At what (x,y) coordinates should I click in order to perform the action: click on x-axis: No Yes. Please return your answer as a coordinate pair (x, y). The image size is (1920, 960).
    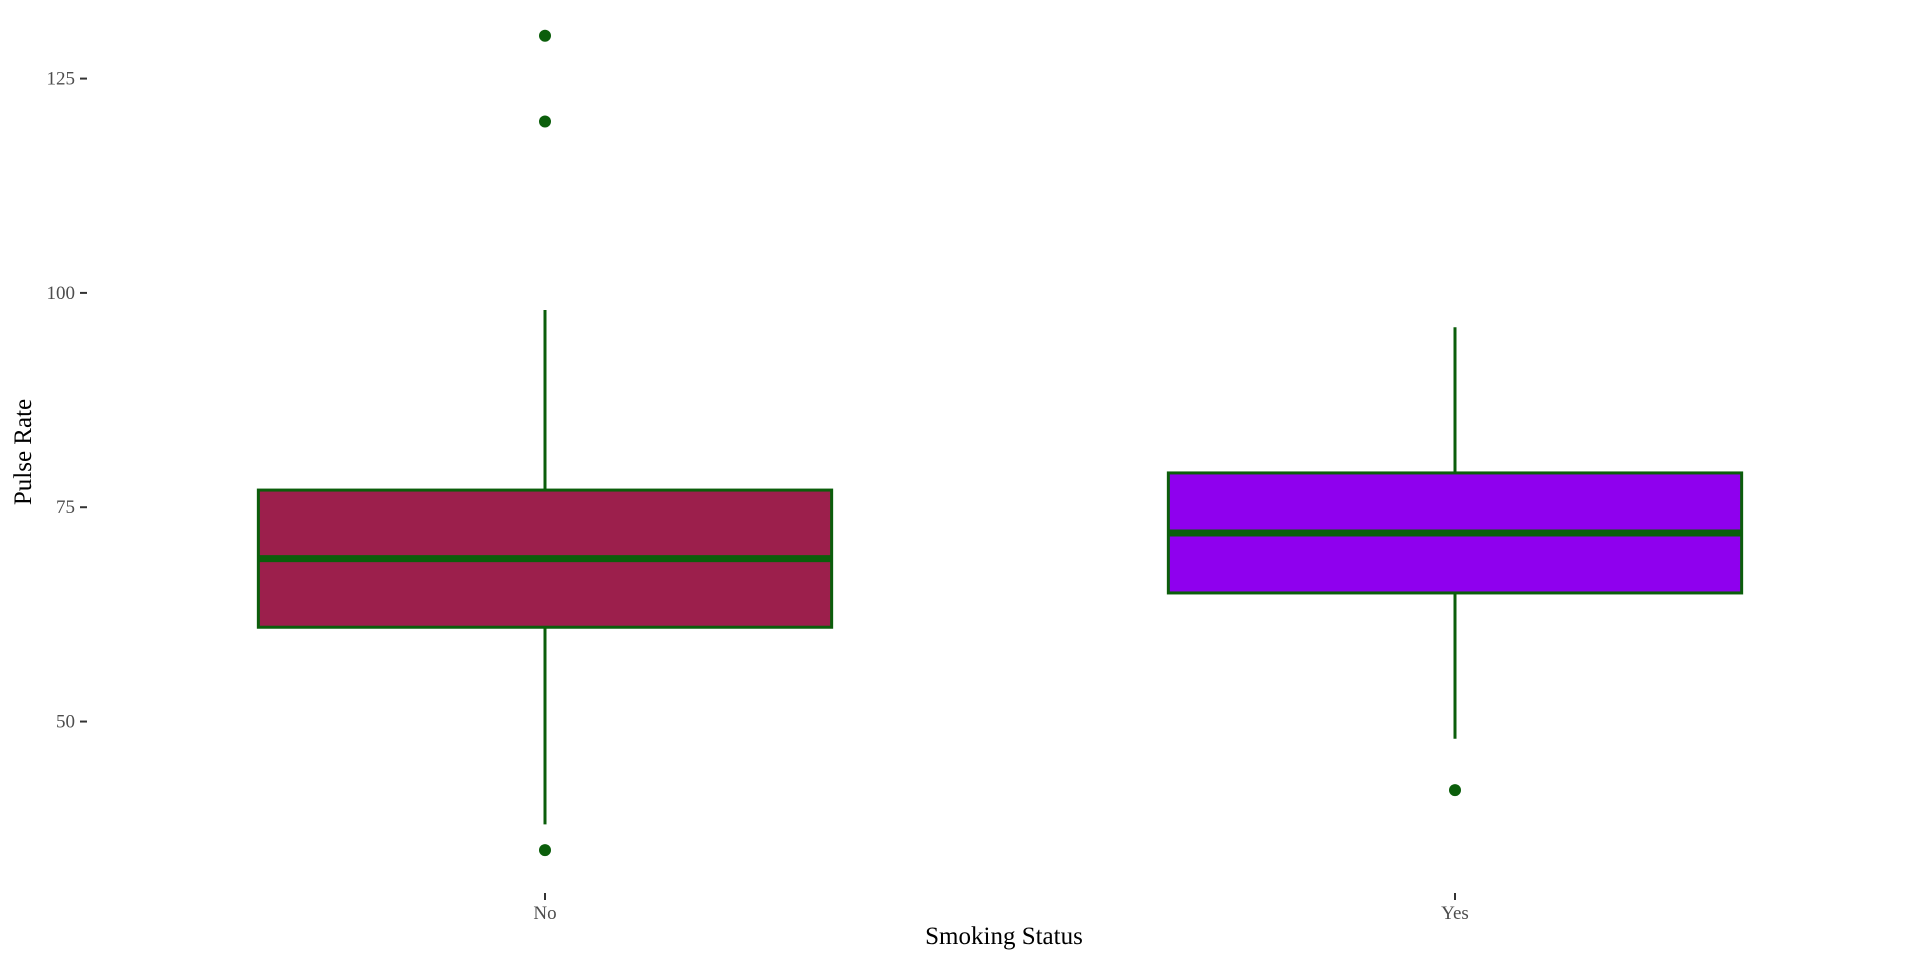
    Looking at the image, I should click on (1001, 908).